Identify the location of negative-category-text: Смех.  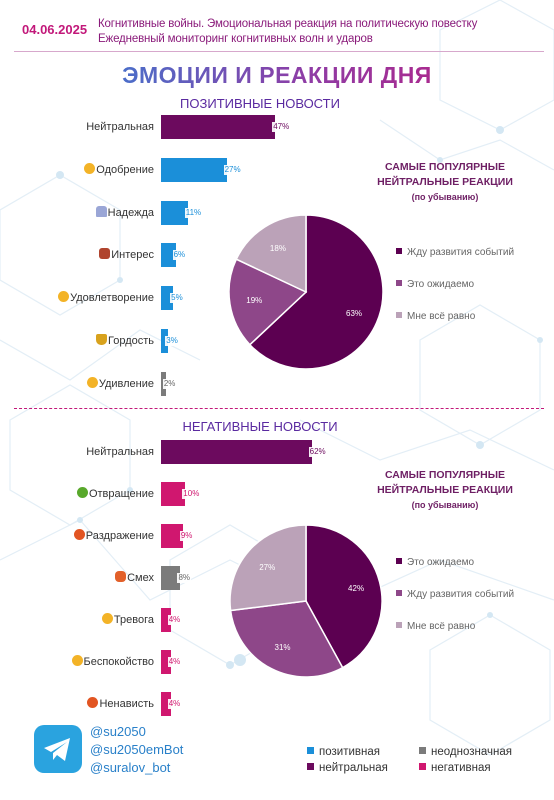
(140, 578).